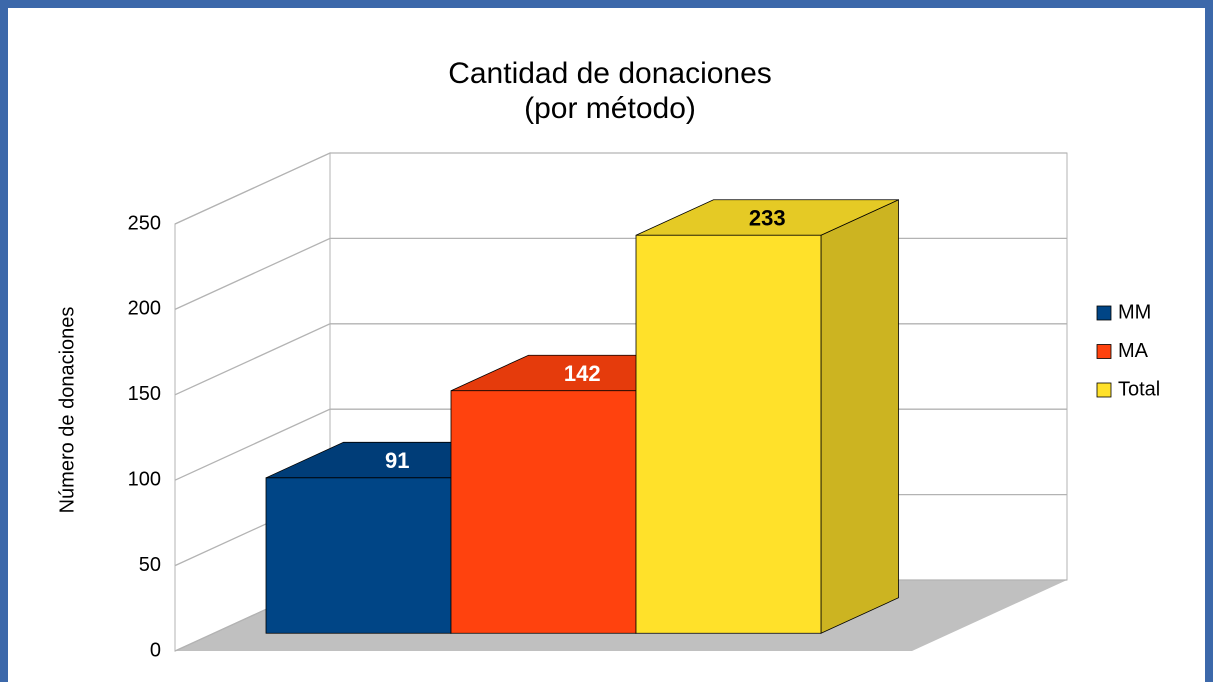 The width and height of the screenshot is (1213, 682). Describe the element at coordinates (610, 108) in the screenshot. I see `chart-subtitle: (por método)` at that location.